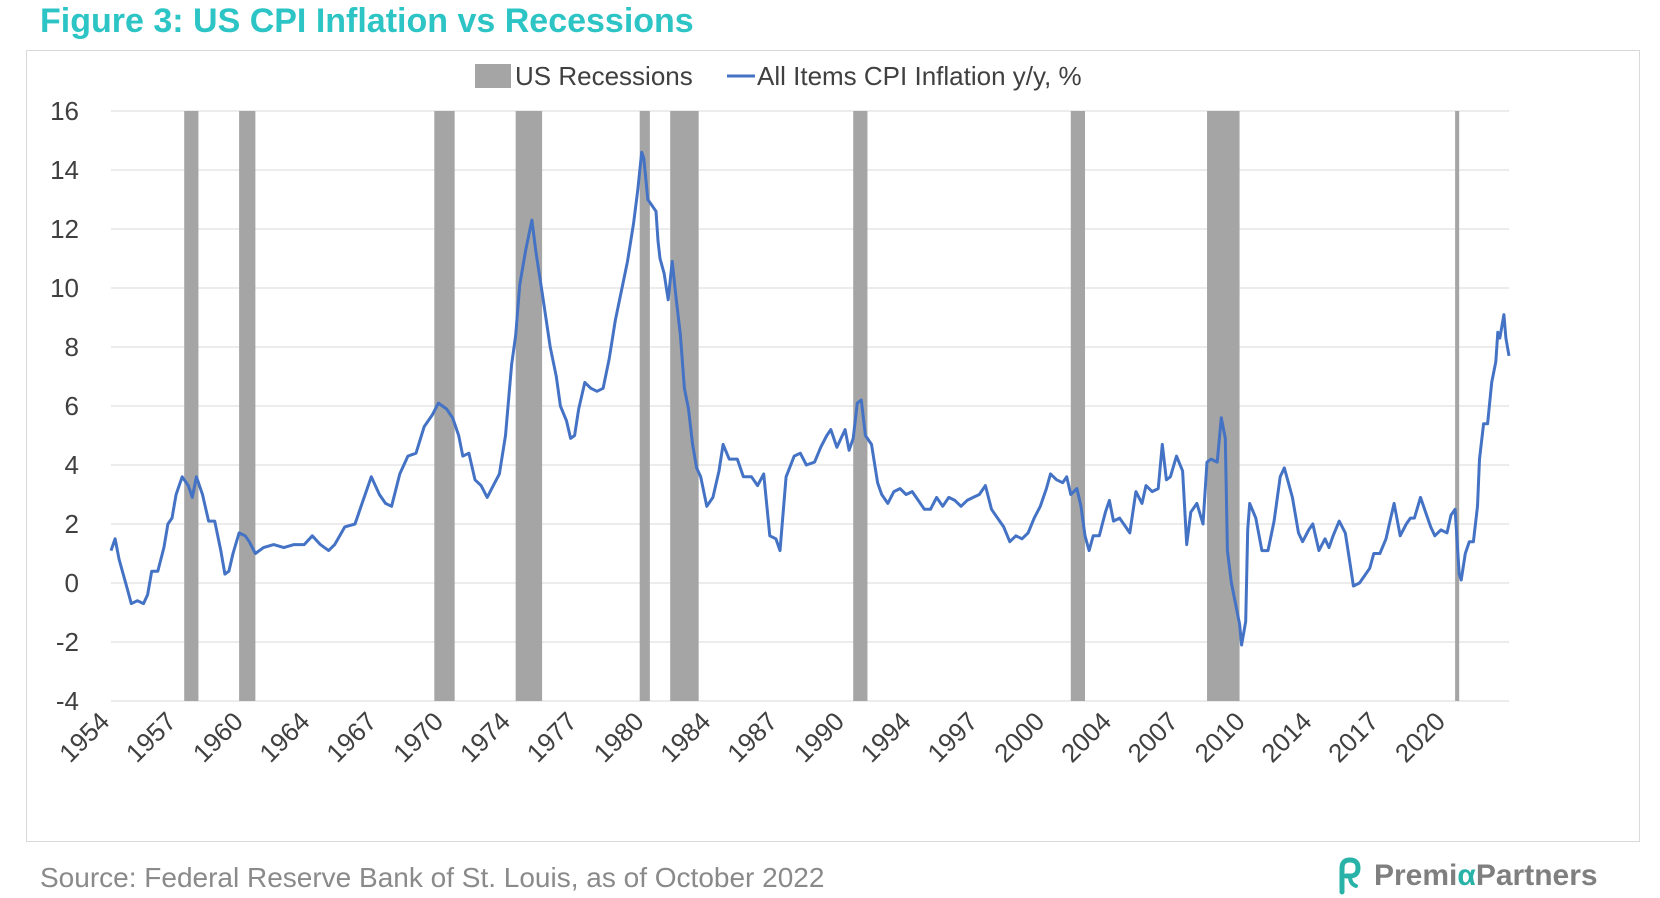 The height and width of the screenshot is (898, 1660). What do you see at coordinates (72, 524) in the screenshot?
I see `y-tick-label: 2` at bounding box center [72, 524].